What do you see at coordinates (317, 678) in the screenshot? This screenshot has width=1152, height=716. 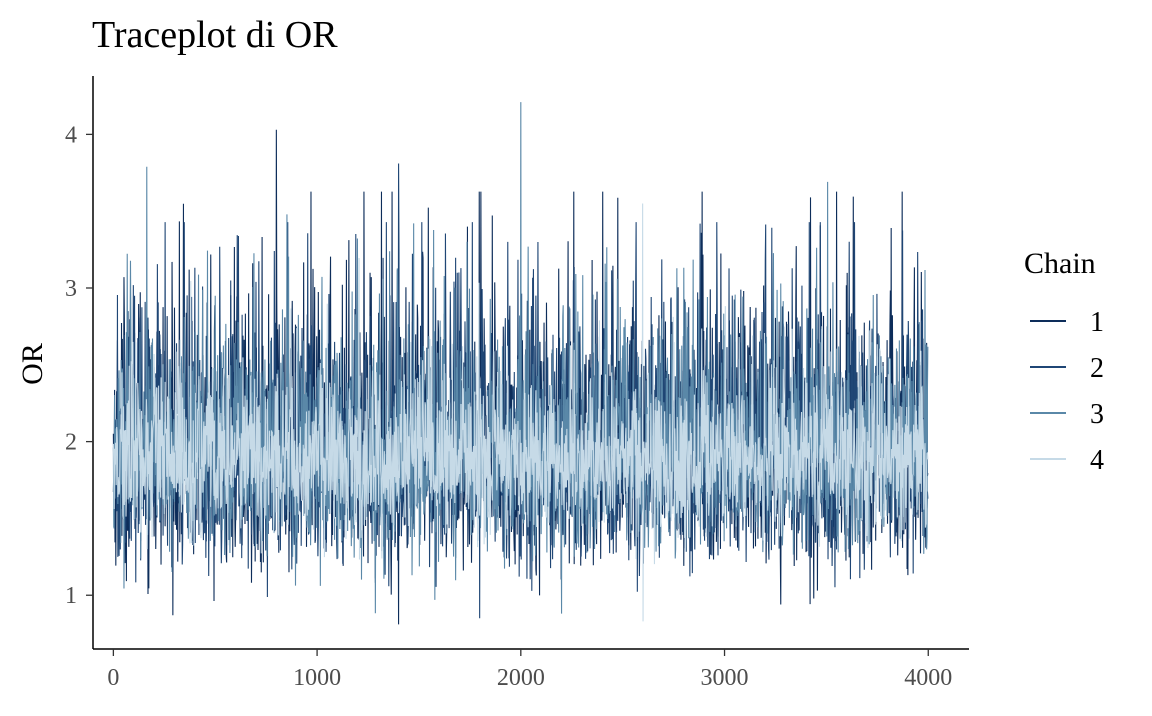 I see `x-tick-label: 1000` at bounding box center [317, 678].